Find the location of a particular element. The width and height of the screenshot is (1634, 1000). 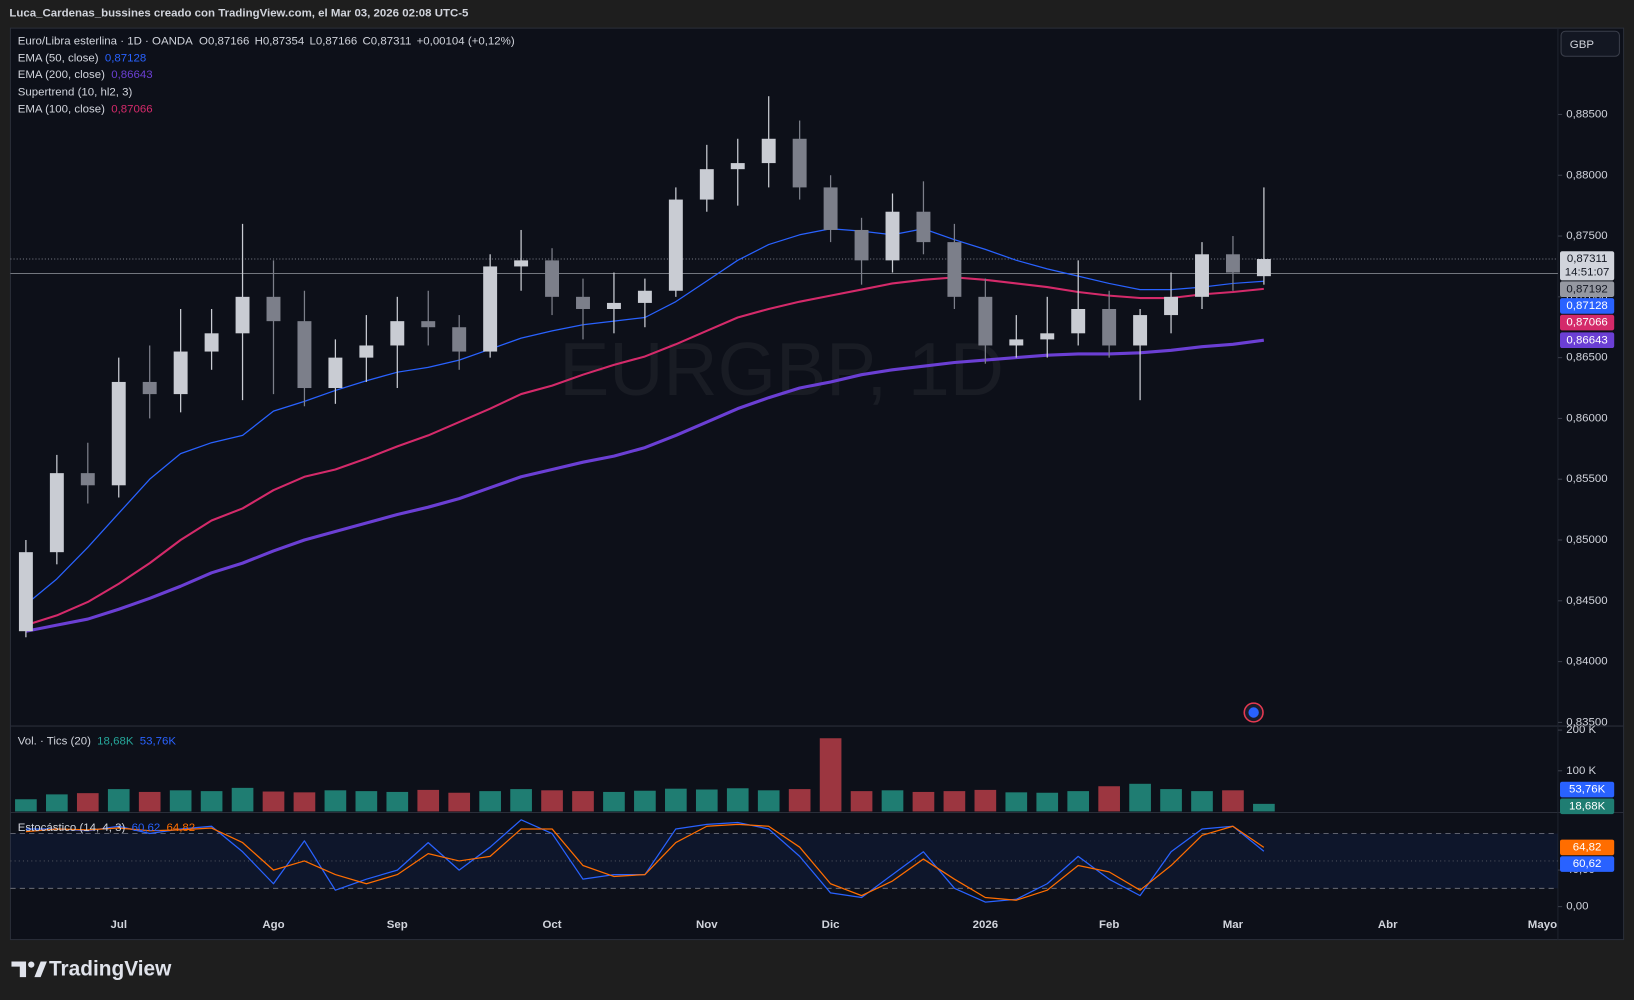

stoch-title: Estocástico (14, 4, 3) is located at coordinates (72, 828).